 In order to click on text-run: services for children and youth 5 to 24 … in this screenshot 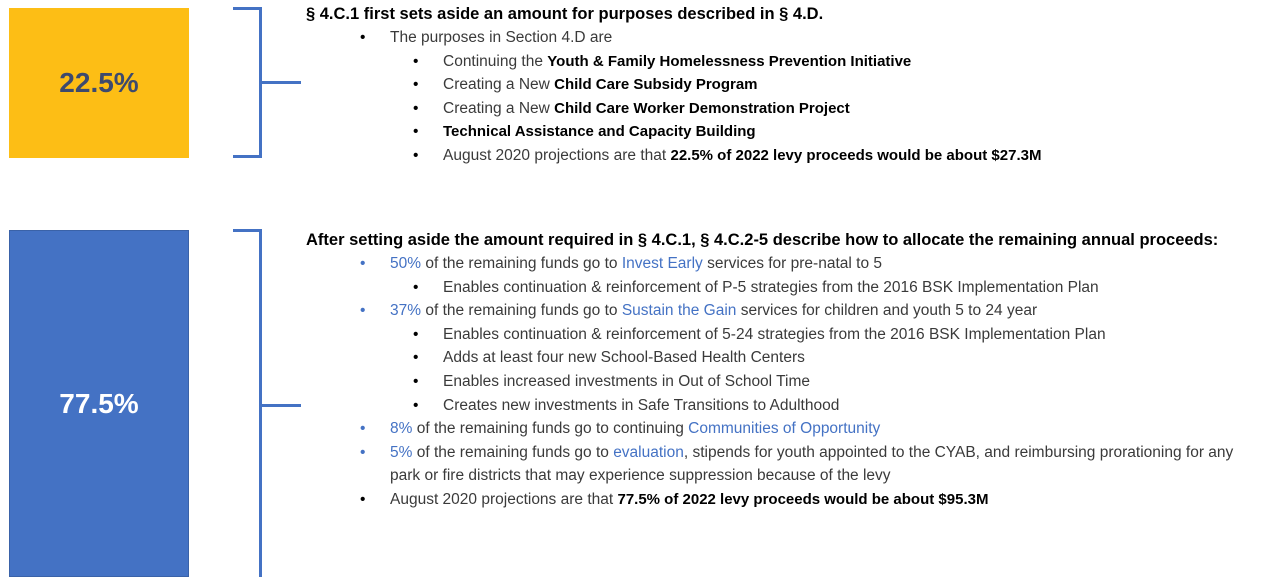, I will do `click(887, 311)`.